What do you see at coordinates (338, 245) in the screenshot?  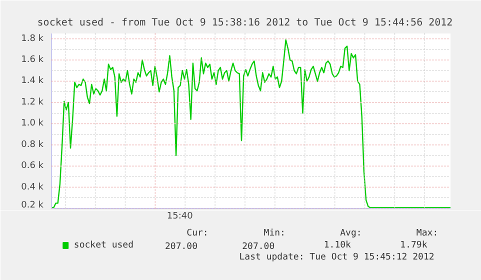 I see `text: 1.10k` at bounding box center [338, 245].